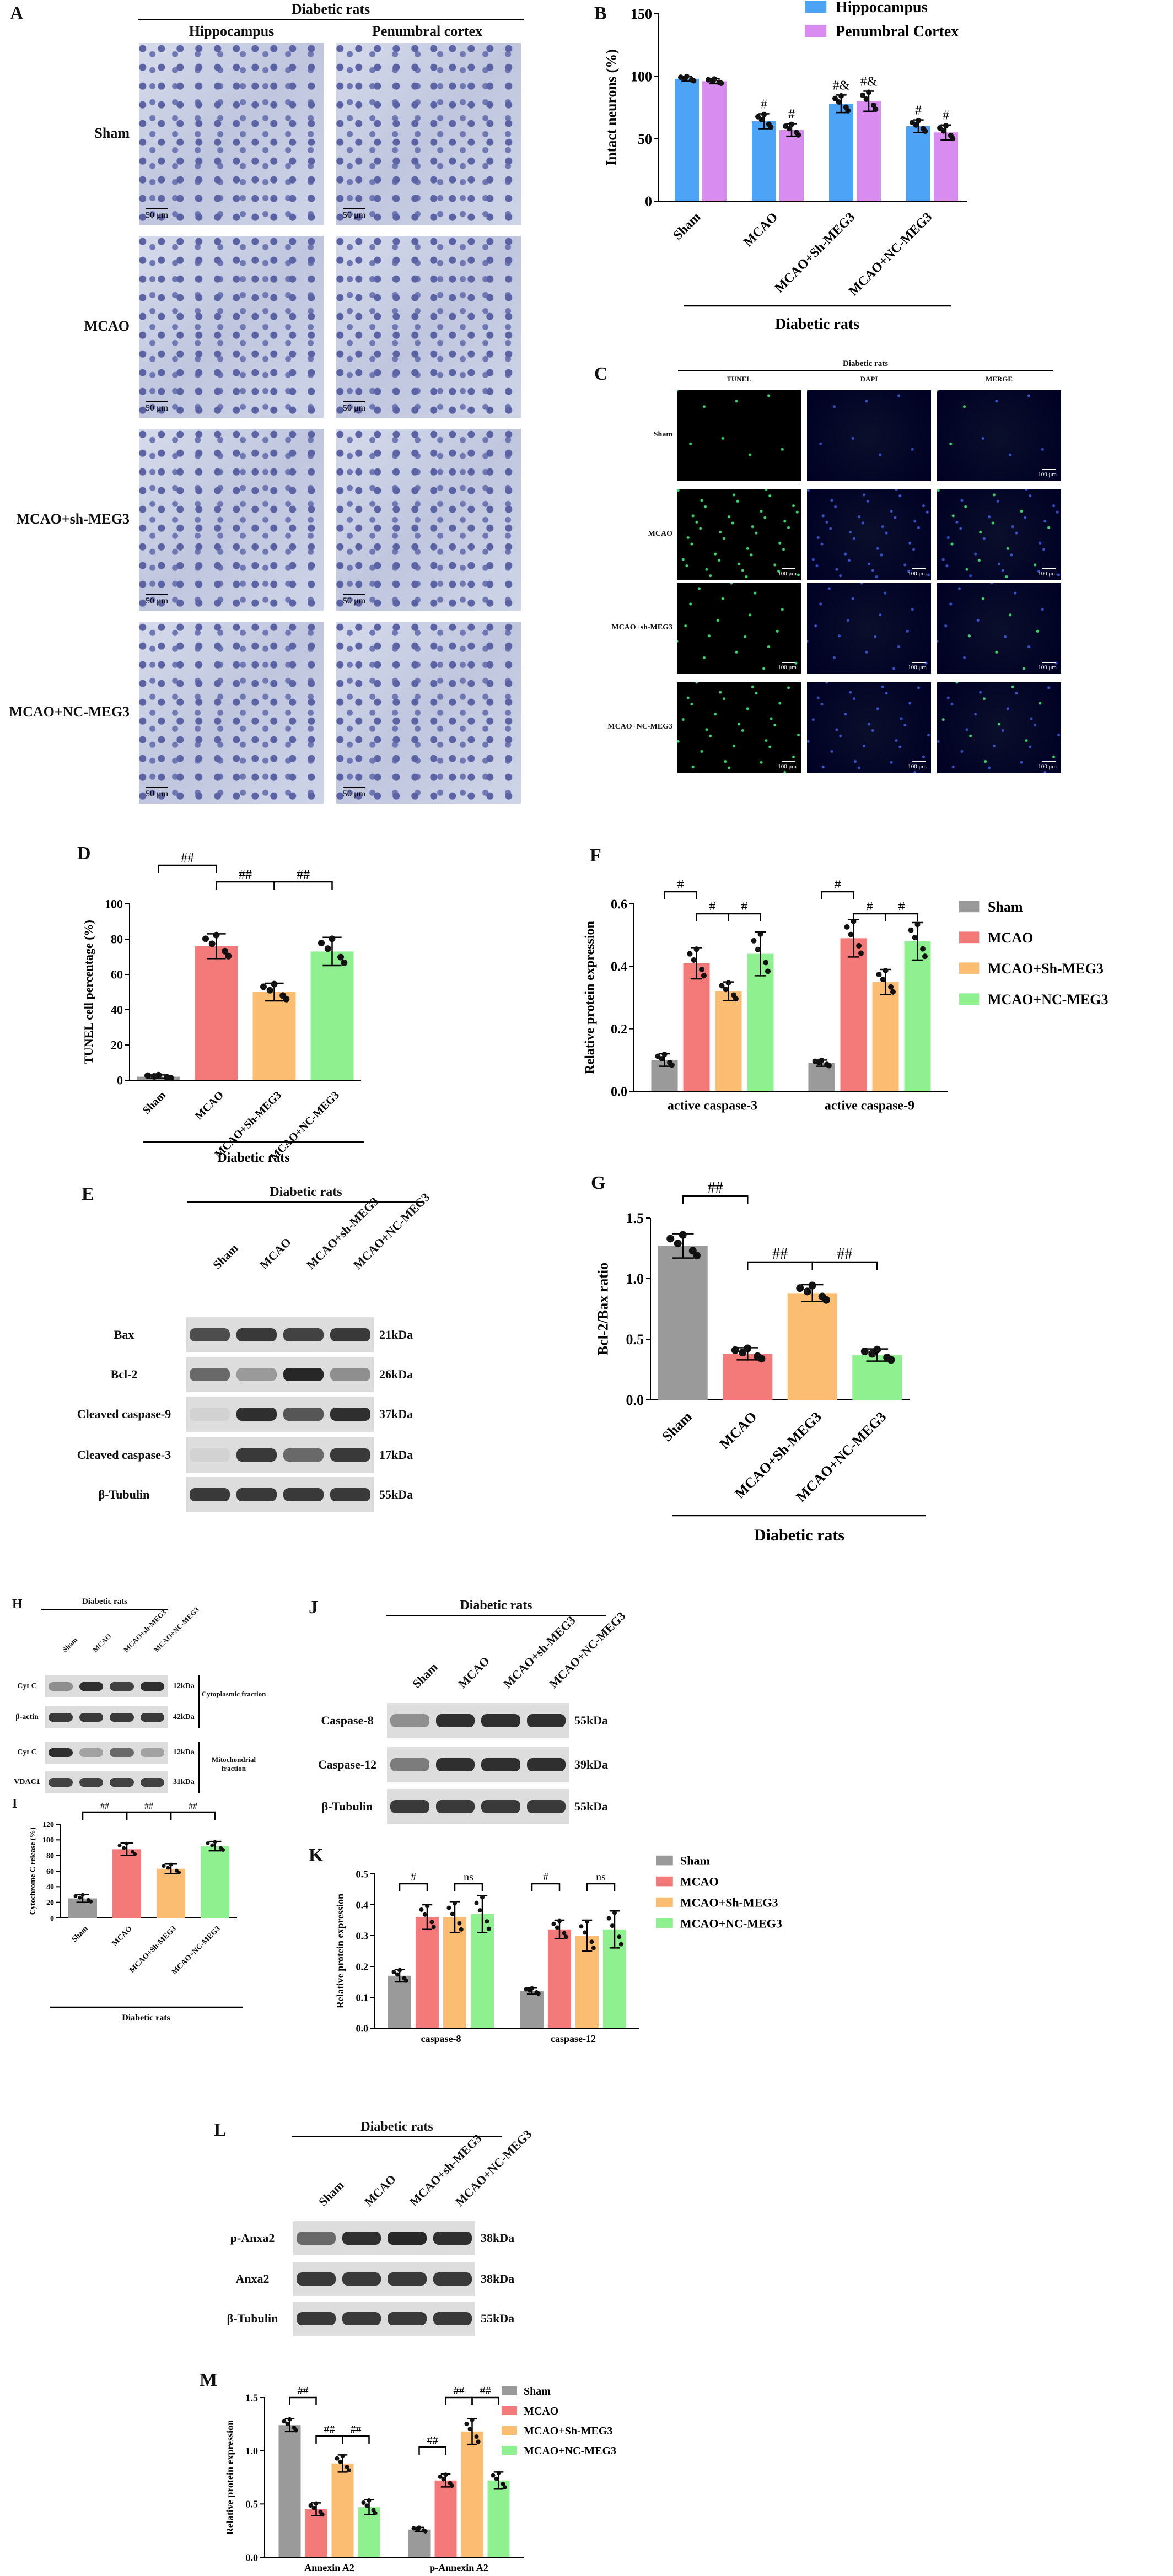 The image size is (1173, 2576). What do you see at coordinates (88, 1194) in the screenshot?
I see `panel-label-e: E` at bounding box center [88, 1194].